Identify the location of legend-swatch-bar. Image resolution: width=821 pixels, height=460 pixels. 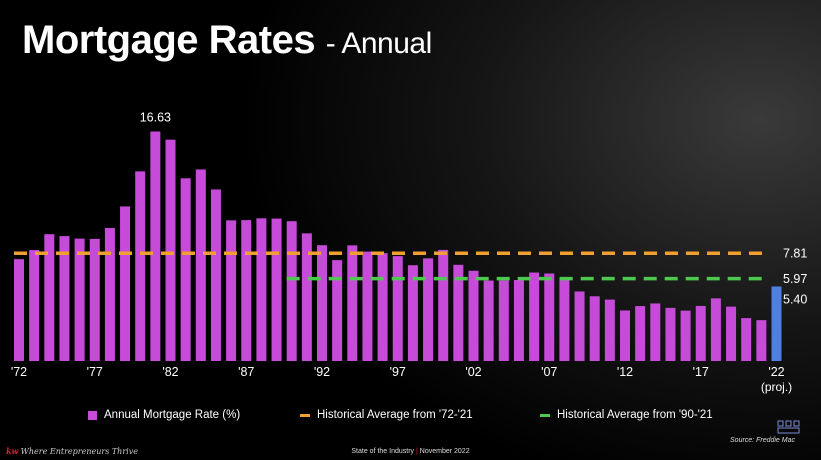
(92, 415).